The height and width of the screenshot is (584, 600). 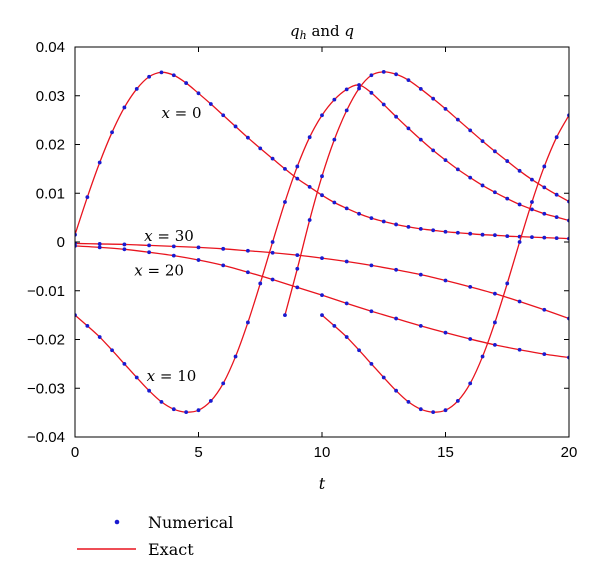 I want to click on curve-label-var-3: x, so click(x=151, y=376).